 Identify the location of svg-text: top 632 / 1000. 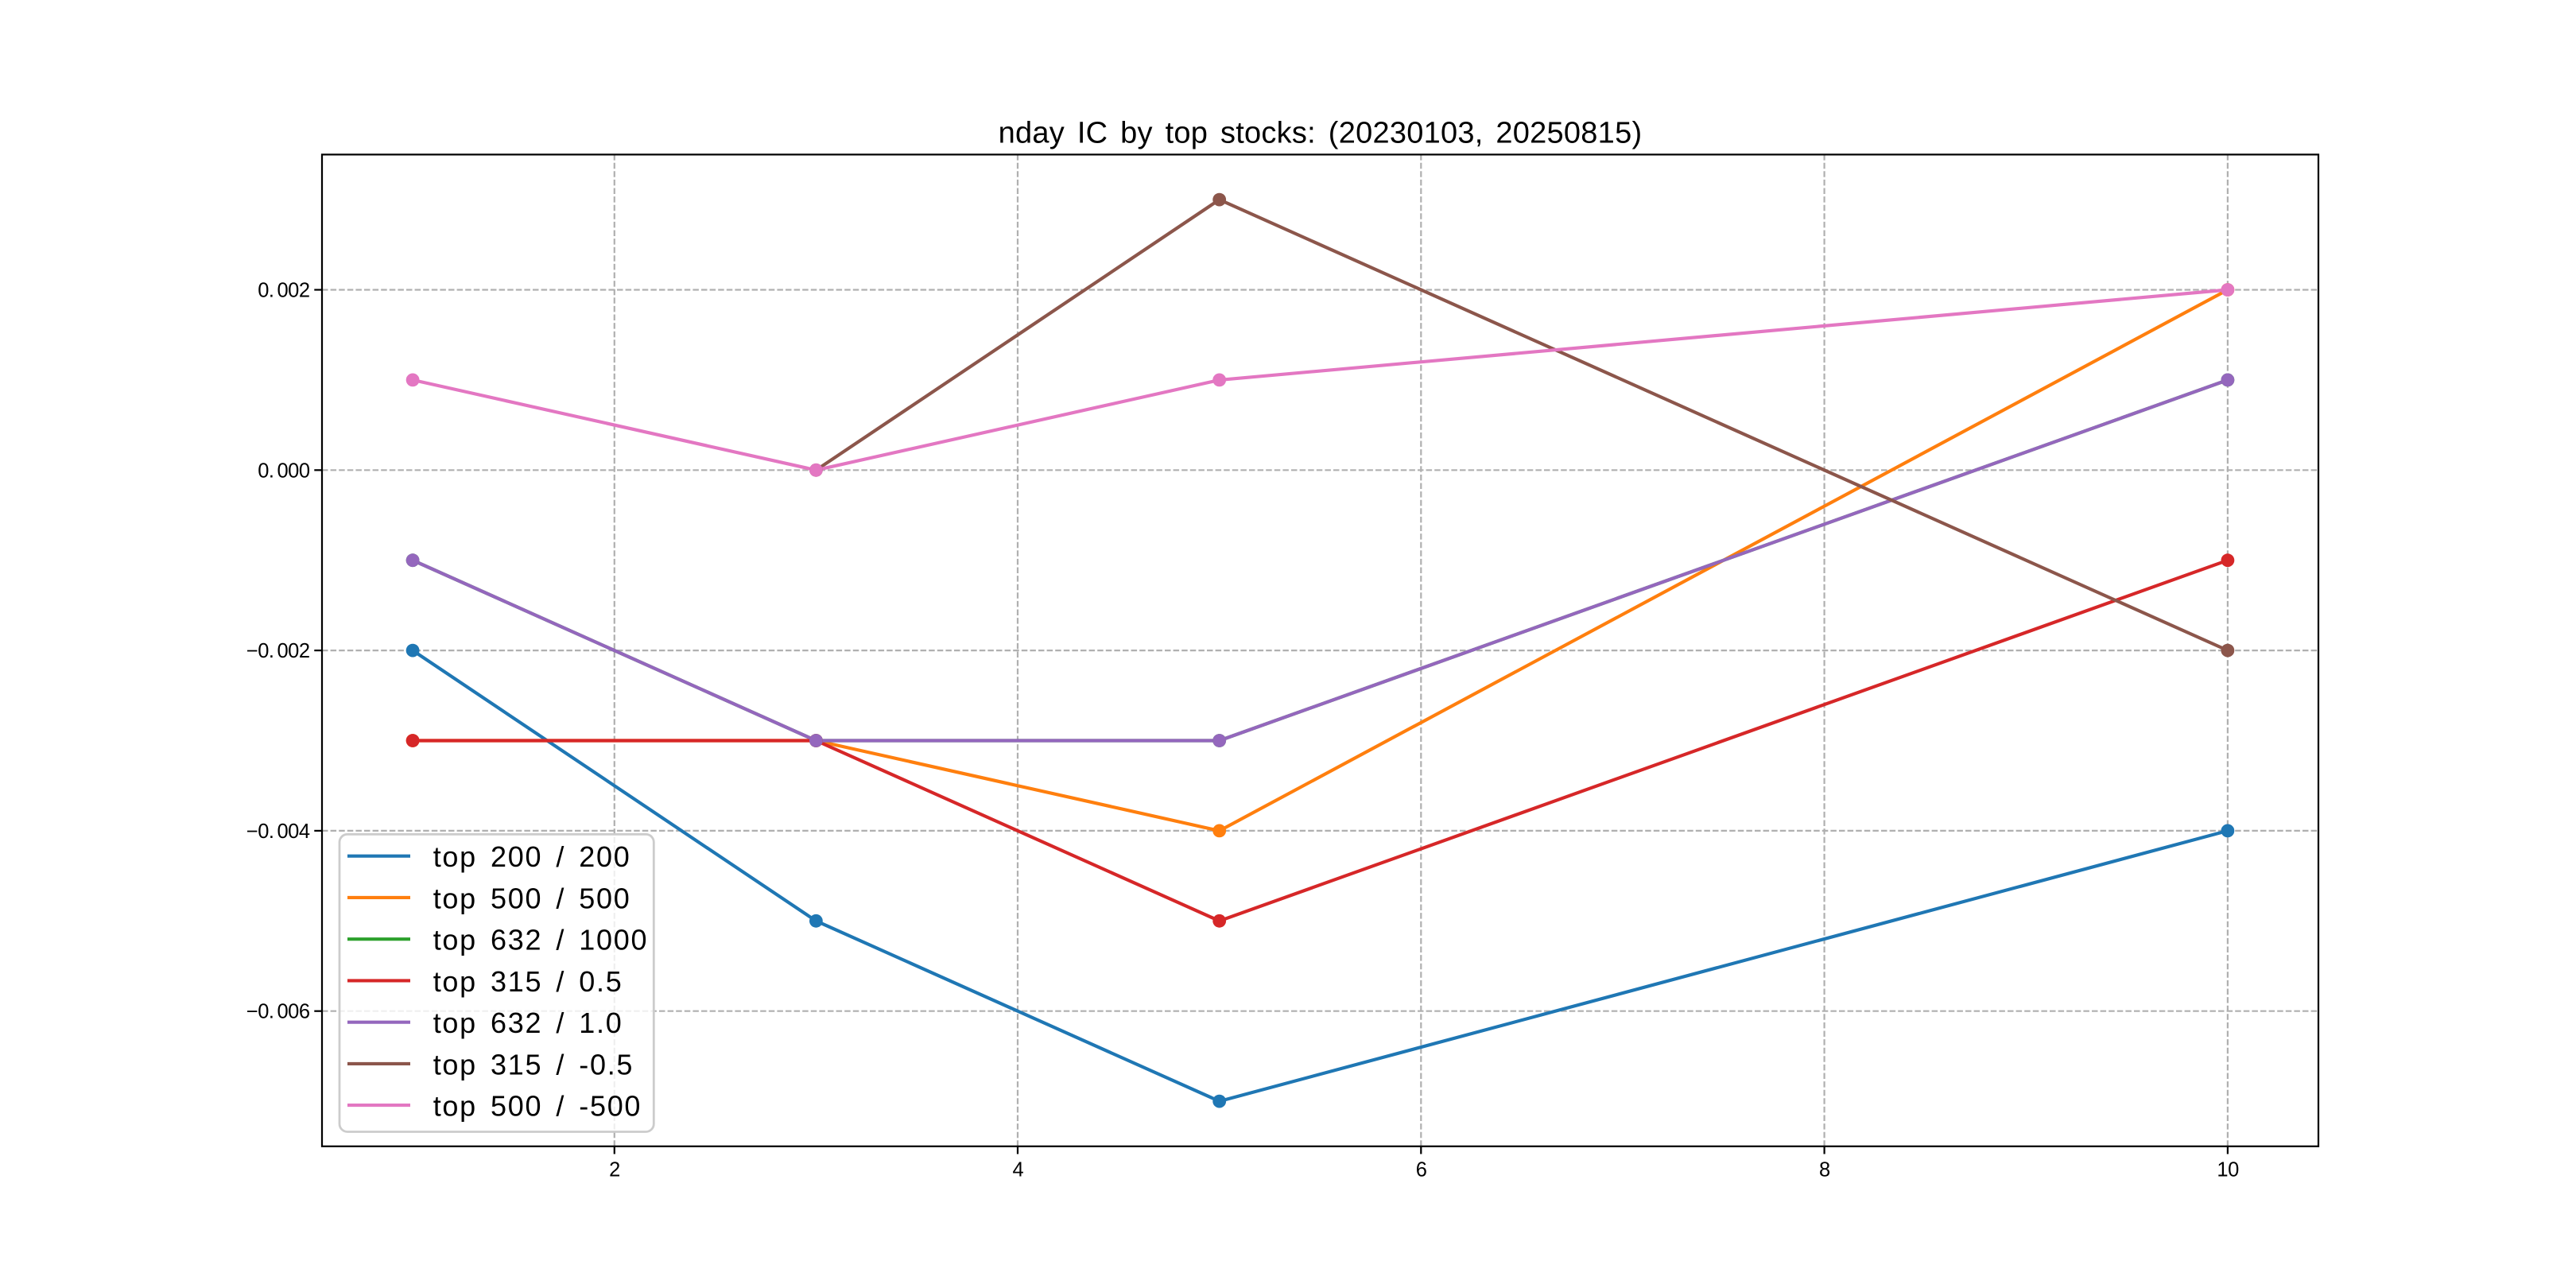
(541, 940).